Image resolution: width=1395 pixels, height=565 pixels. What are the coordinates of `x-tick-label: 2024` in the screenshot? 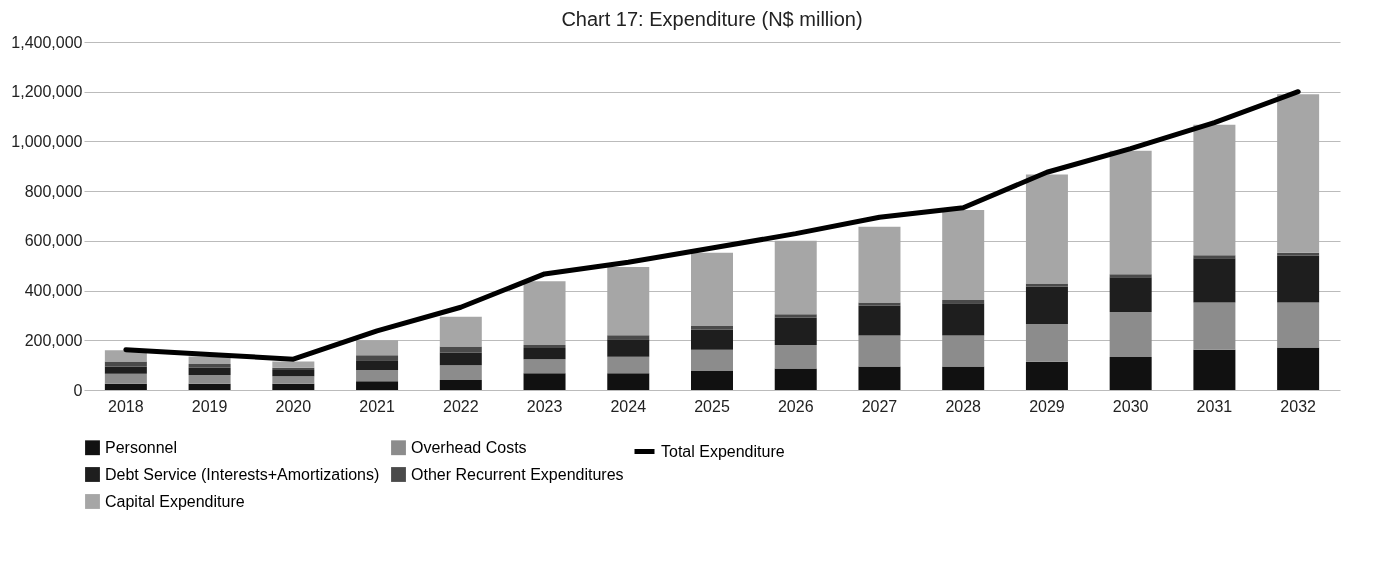 It's located at (628, 406).